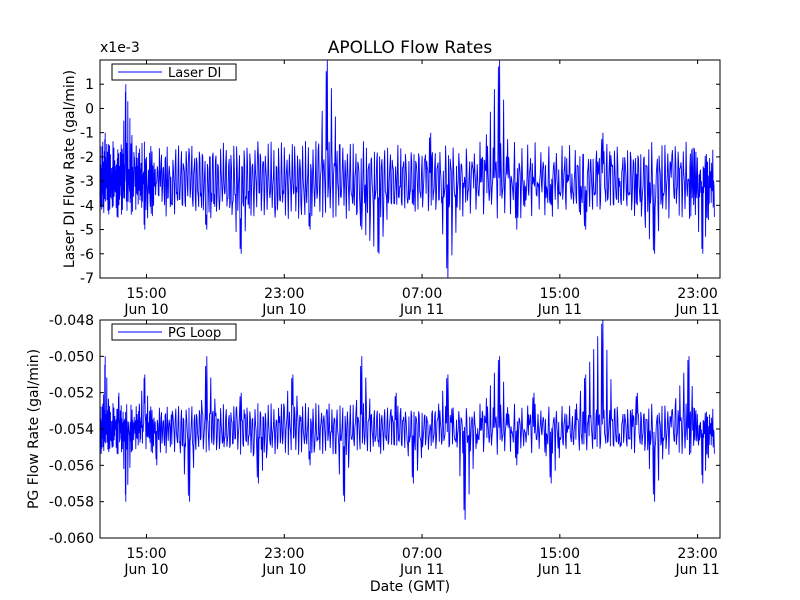 The width and height of the screenshot is (800, 600). What do you see at coordinates (87, 182) in the screenshot?
I see `y-tick-label: -3` at bounding box center [87, 182].